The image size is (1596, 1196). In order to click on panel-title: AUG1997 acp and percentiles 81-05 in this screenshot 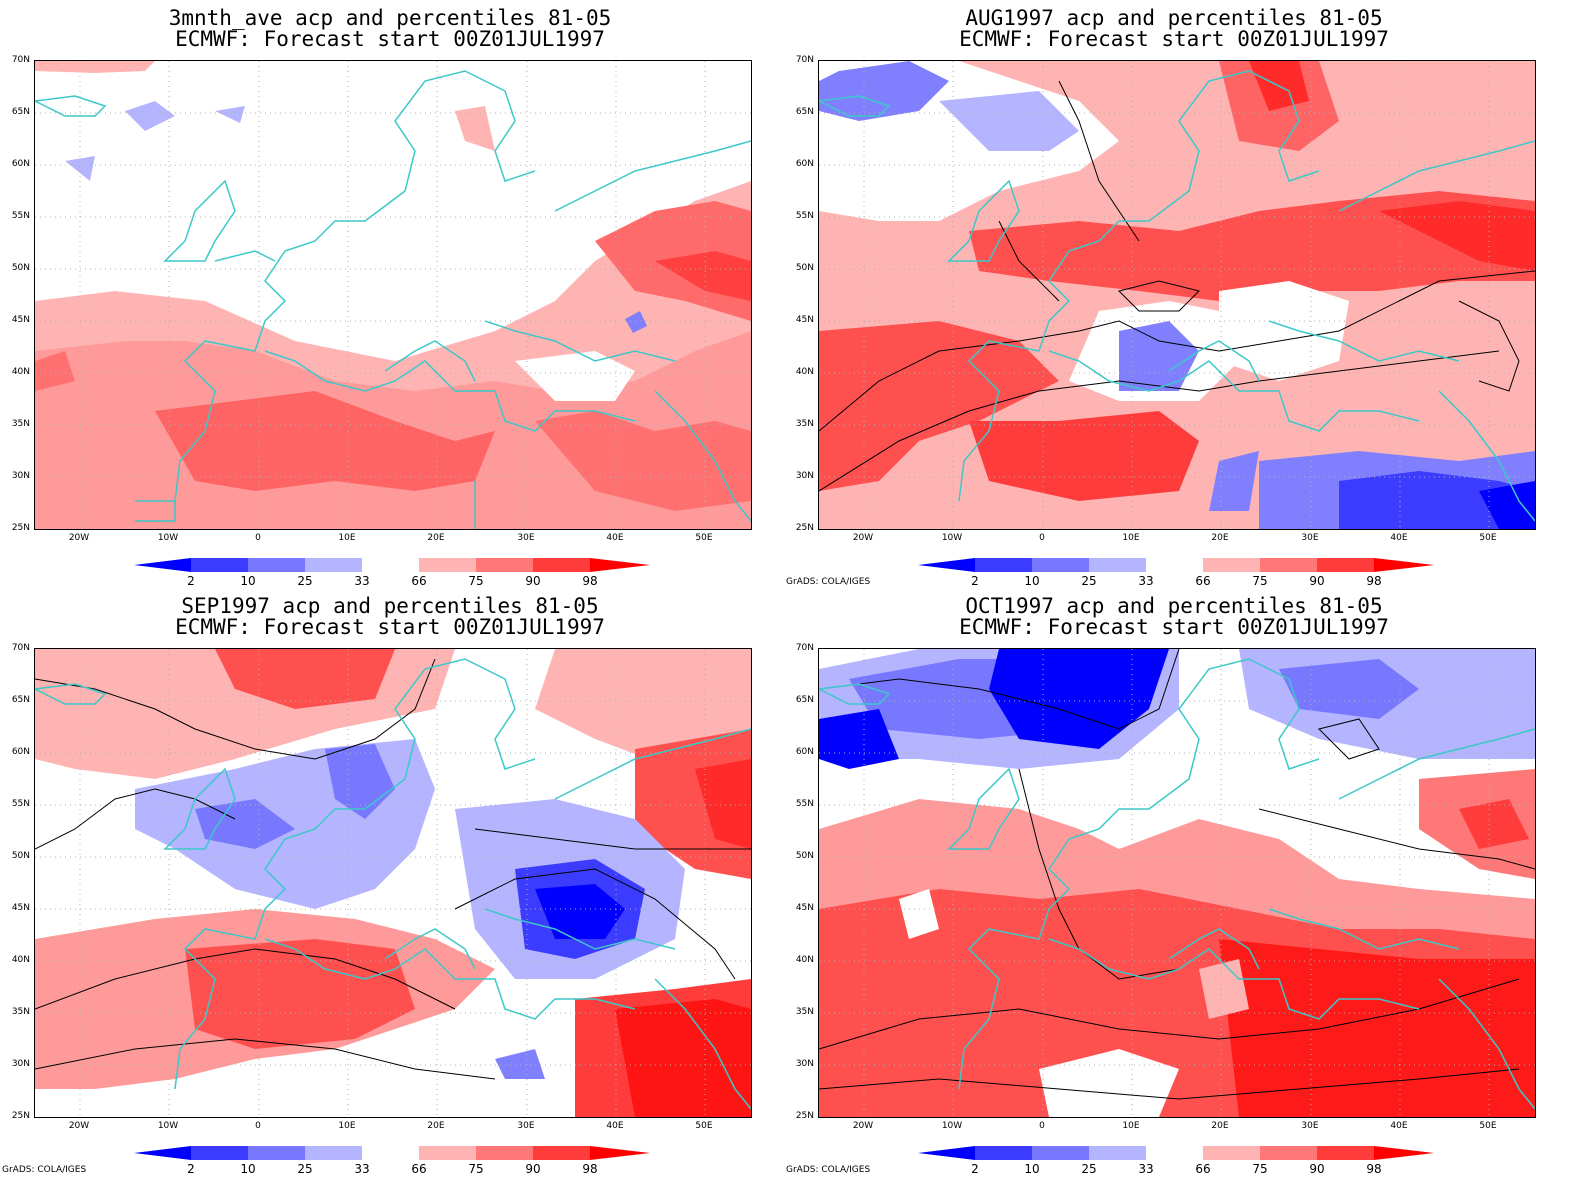, I will do `click(1174, 18)`.